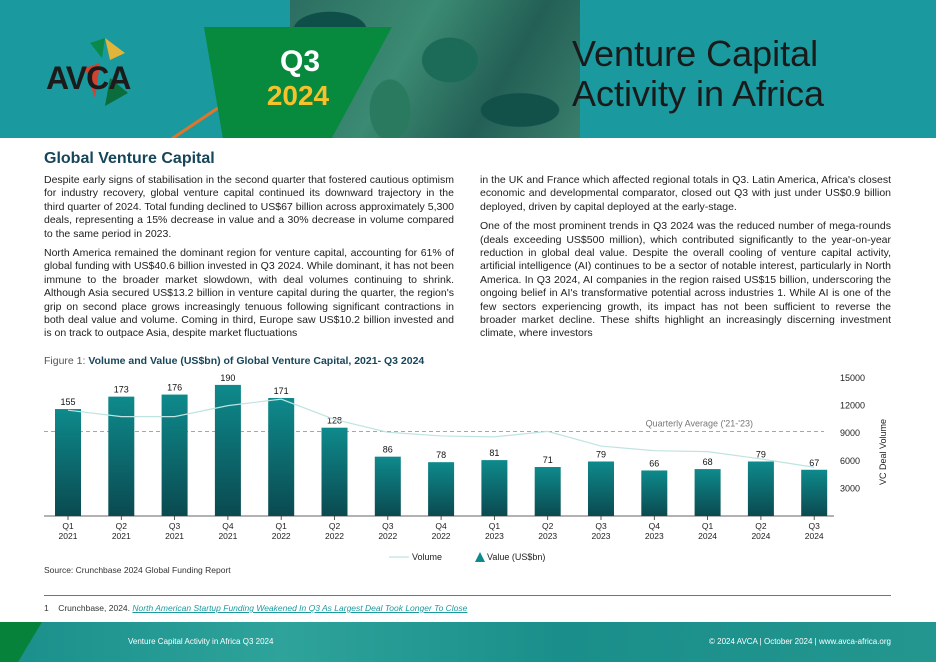 The width and height of the screenshot is (936, 662). What do you see at coordinates (852, 378) in the screenshot?
I see `right-axis-tick-label: 15000` at bounding box center [852, 378].